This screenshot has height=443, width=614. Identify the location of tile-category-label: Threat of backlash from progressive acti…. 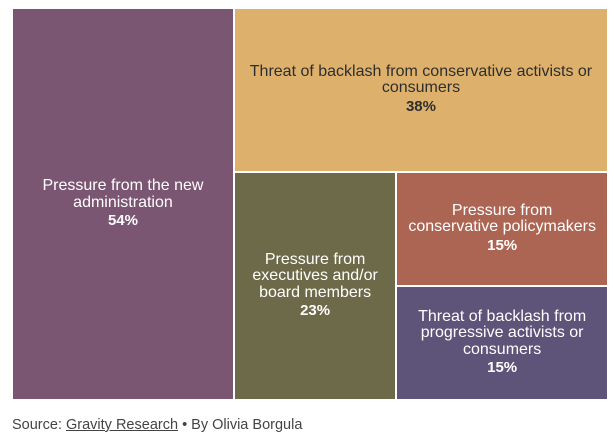
(502, 332).